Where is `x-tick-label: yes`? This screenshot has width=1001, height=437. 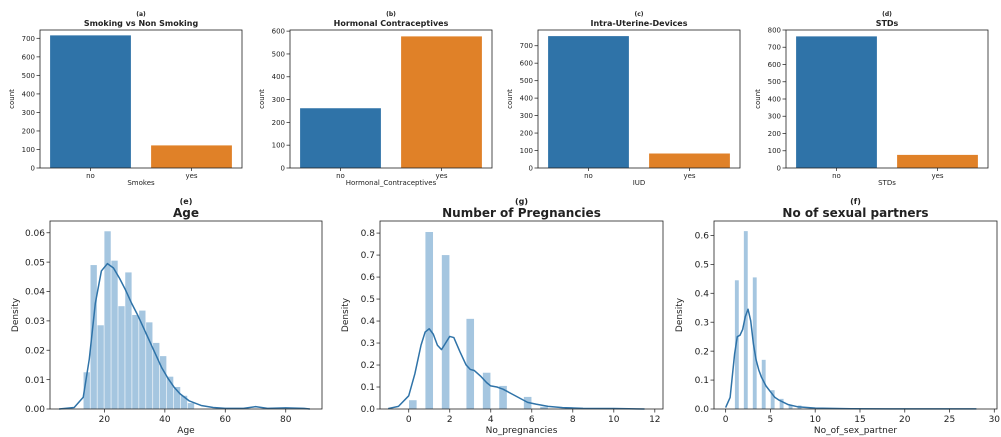
x-tick-label: yes is located at coordinates (441, 176).